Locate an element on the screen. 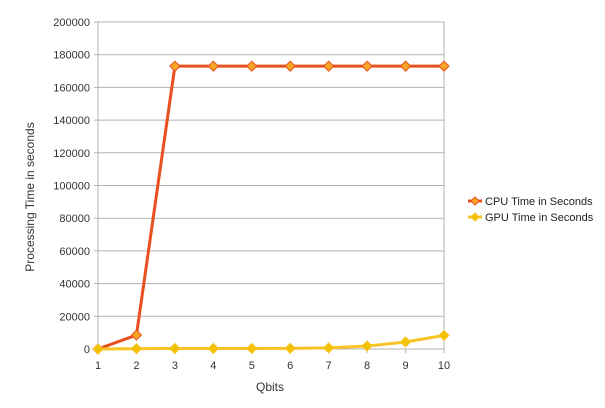 This screenshot has height=408, width=605. y-tick-label: 200000 is located at coordinates (71, 23).